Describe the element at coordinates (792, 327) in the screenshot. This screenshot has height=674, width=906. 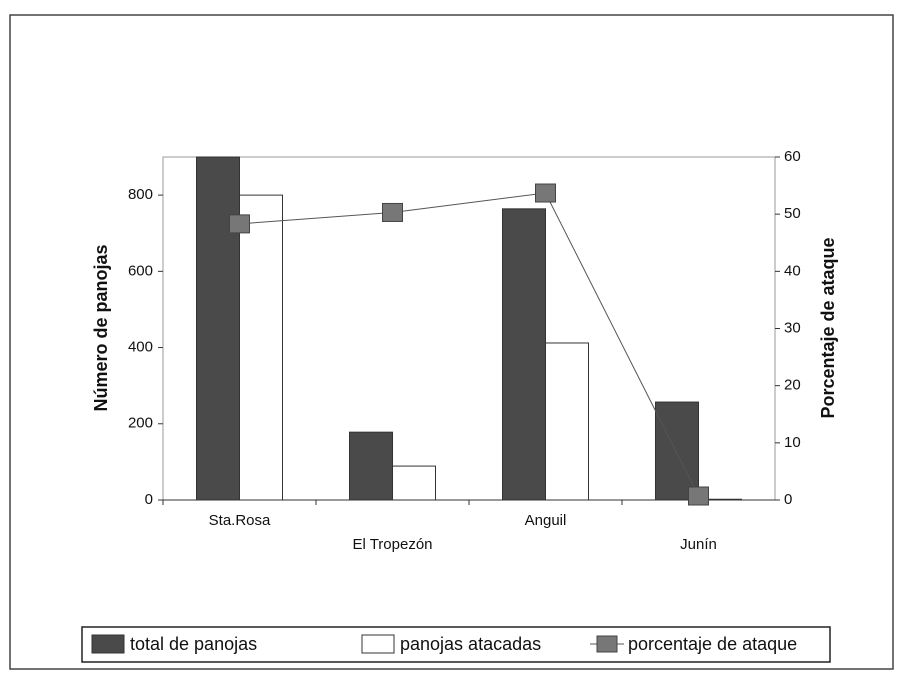
I see `y2-tick-label: 30` at that location.